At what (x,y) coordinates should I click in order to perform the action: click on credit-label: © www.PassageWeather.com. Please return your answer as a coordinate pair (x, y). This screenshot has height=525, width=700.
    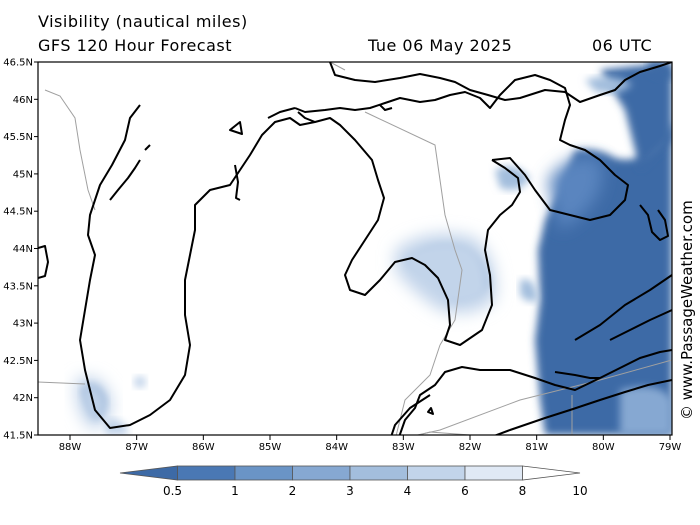
    Looking at the image, I should click on (687, 310).